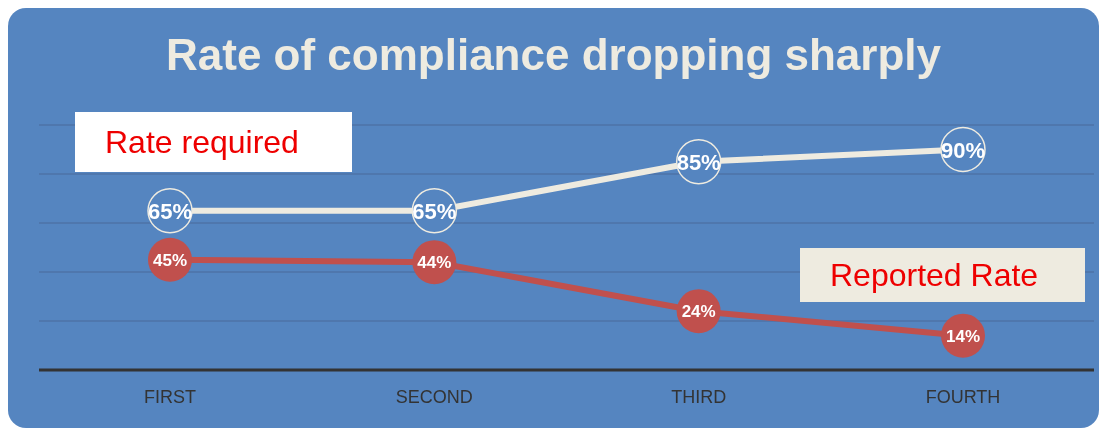 The width and height of the screenshot is (1107, 432). What do you see at coordinates (434, 263) in the screenshot?
I see `data-label: 44%` at bounding box center [434, 263].